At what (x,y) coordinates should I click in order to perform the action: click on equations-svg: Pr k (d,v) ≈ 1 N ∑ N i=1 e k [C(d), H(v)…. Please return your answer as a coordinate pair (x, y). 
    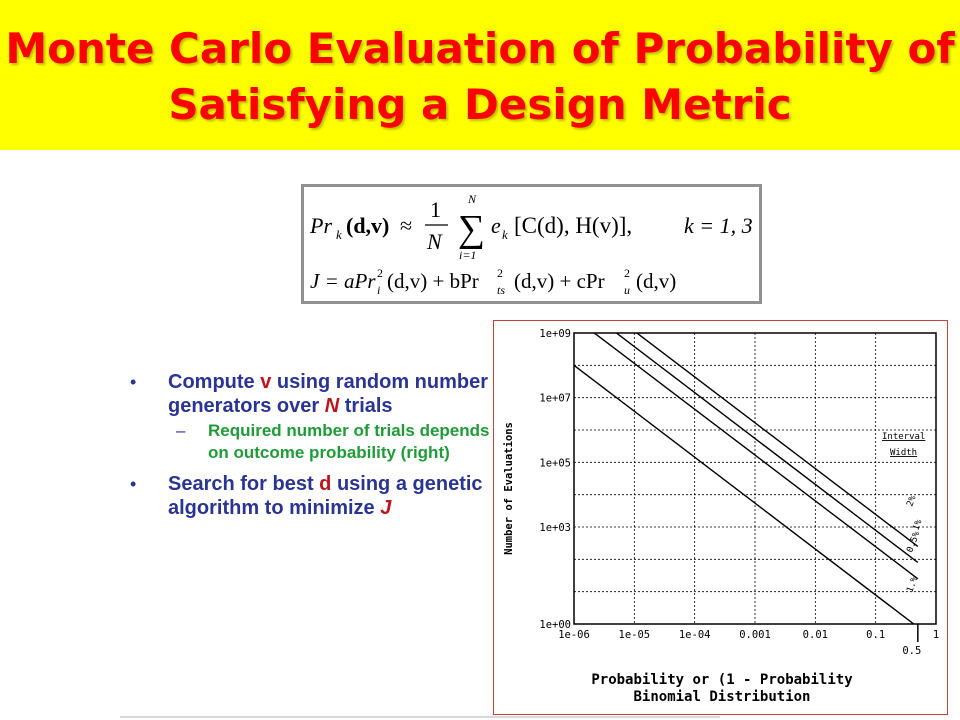
    Looking at the image, I should click on (531, 244).